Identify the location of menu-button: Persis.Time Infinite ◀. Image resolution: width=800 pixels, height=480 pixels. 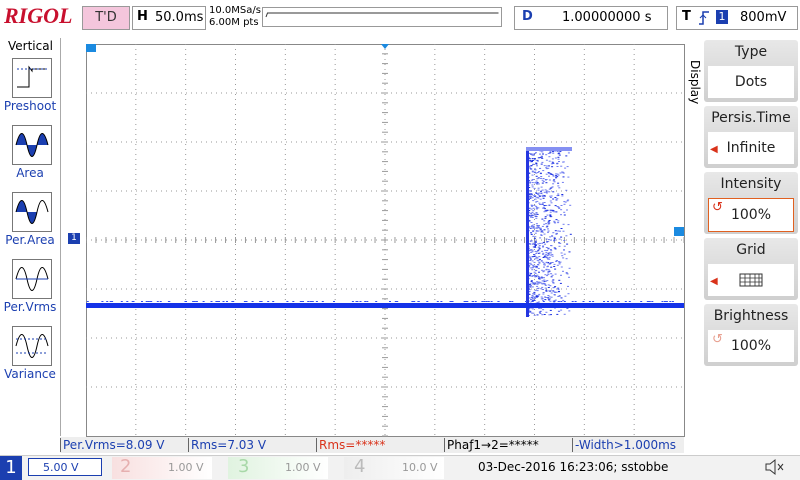
(751, 137).